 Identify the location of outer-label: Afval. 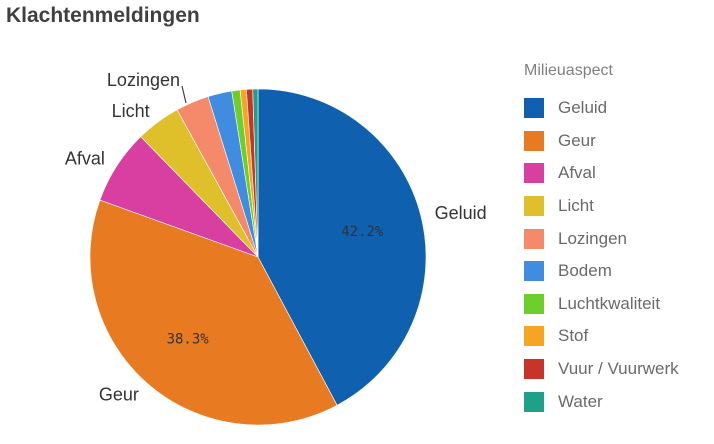
(85, 159).